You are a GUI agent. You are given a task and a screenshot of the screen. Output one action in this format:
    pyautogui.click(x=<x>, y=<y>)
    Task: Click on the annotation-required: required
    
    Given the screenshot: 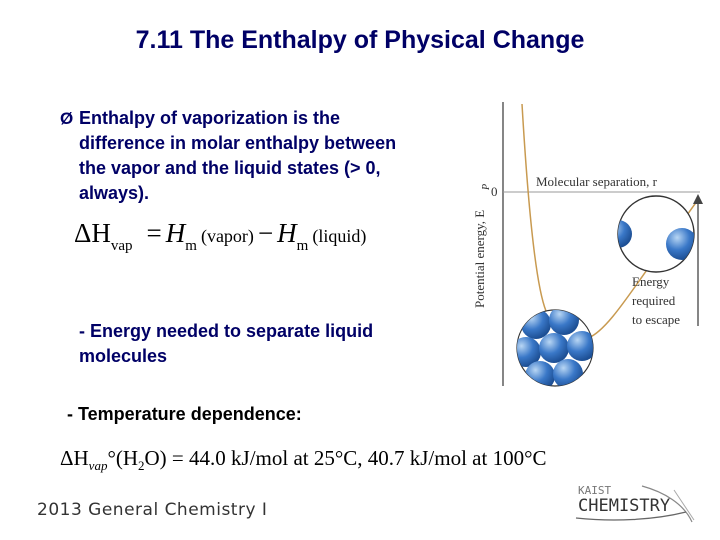 What is the action you would take?
    pyautogui.click(x=654, y=300)
    